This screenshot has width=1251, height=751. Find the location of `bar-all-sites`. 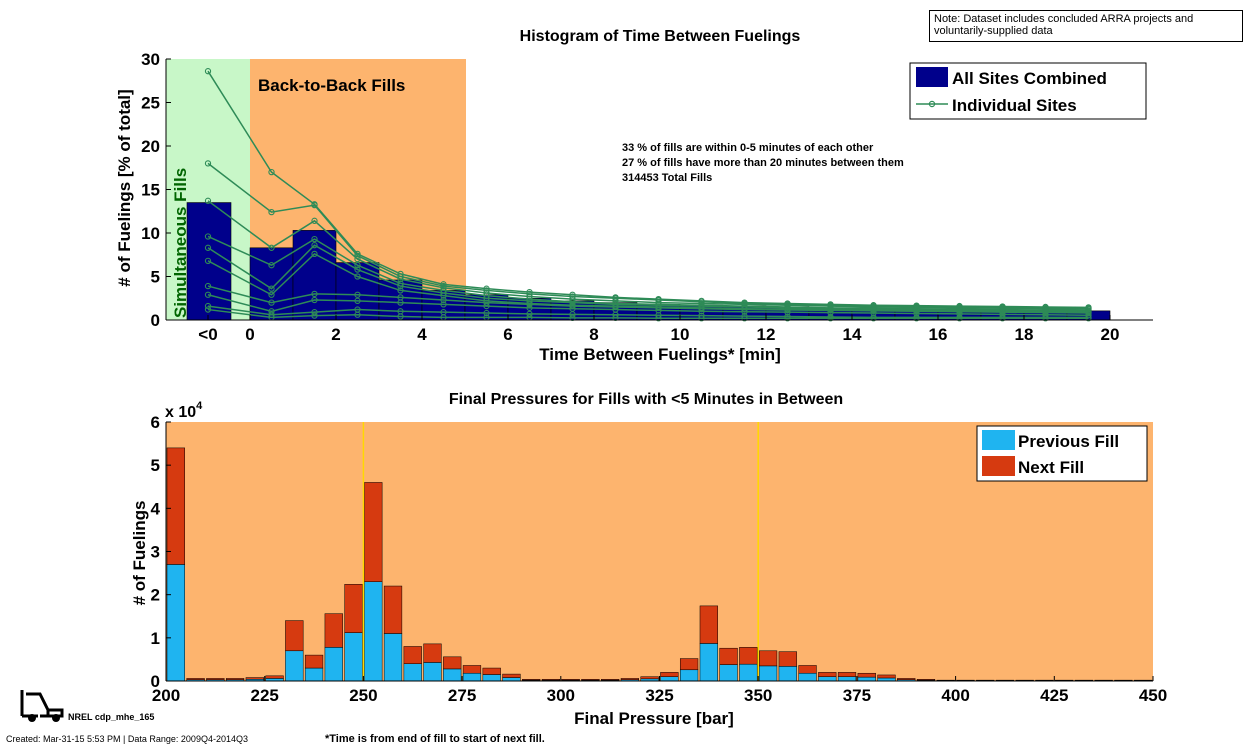

bar-all-sites is located at coordinates (314, 275).